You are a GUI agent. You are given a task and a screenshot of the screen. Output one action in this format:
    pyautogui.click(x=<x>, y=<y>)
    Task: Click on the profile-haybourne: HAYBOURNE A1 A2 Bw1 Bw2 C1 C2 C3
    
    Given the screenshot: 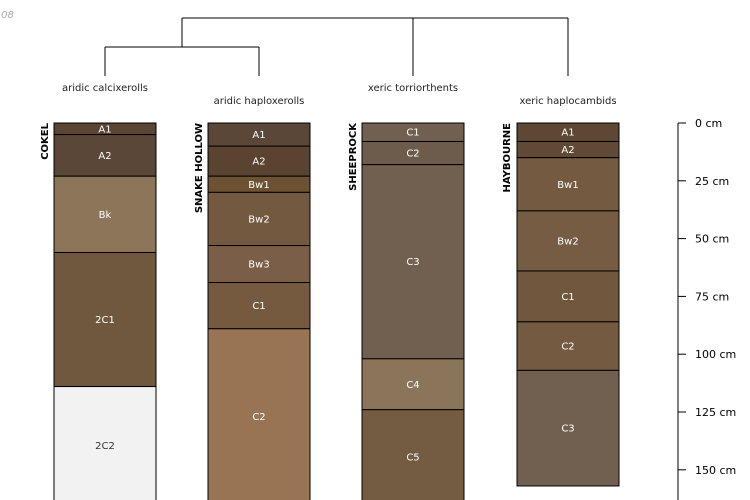 What is the action you would take?
    pyautogui.click(x=561, y=304)
    